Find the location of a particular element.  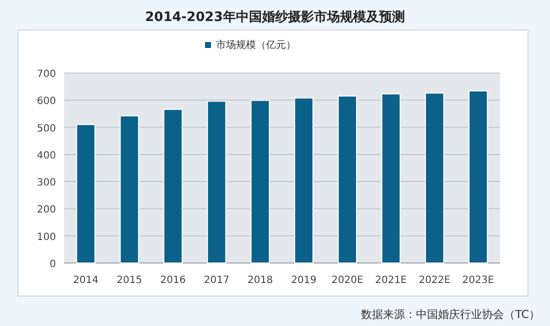

x-tick-label: 2019 is located at coordinates (304, 280).